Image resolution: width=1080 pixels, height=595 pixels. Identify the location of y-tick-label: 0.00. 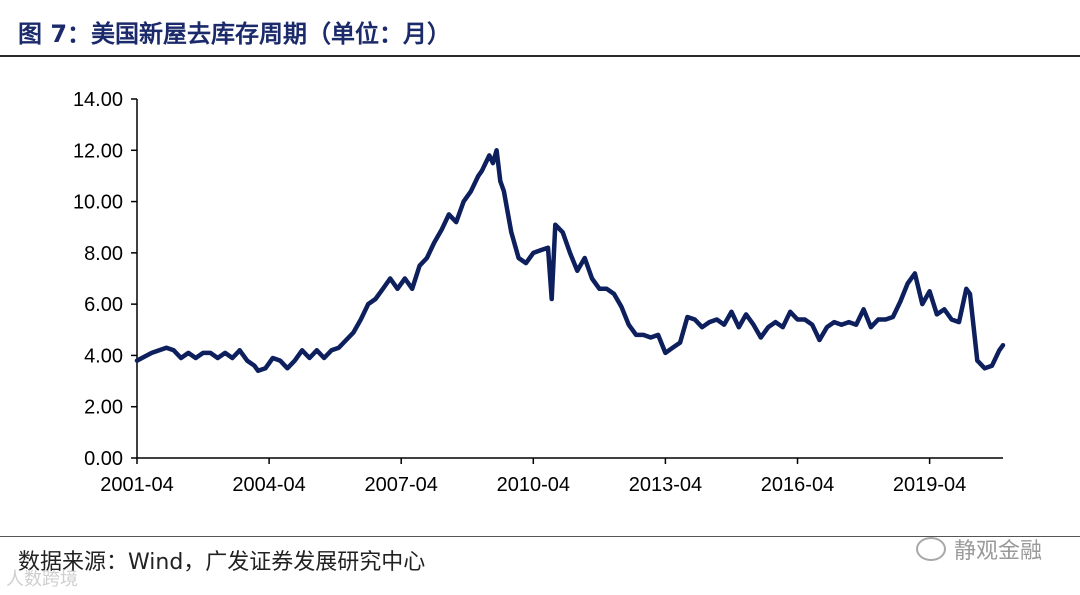
(103, 459).